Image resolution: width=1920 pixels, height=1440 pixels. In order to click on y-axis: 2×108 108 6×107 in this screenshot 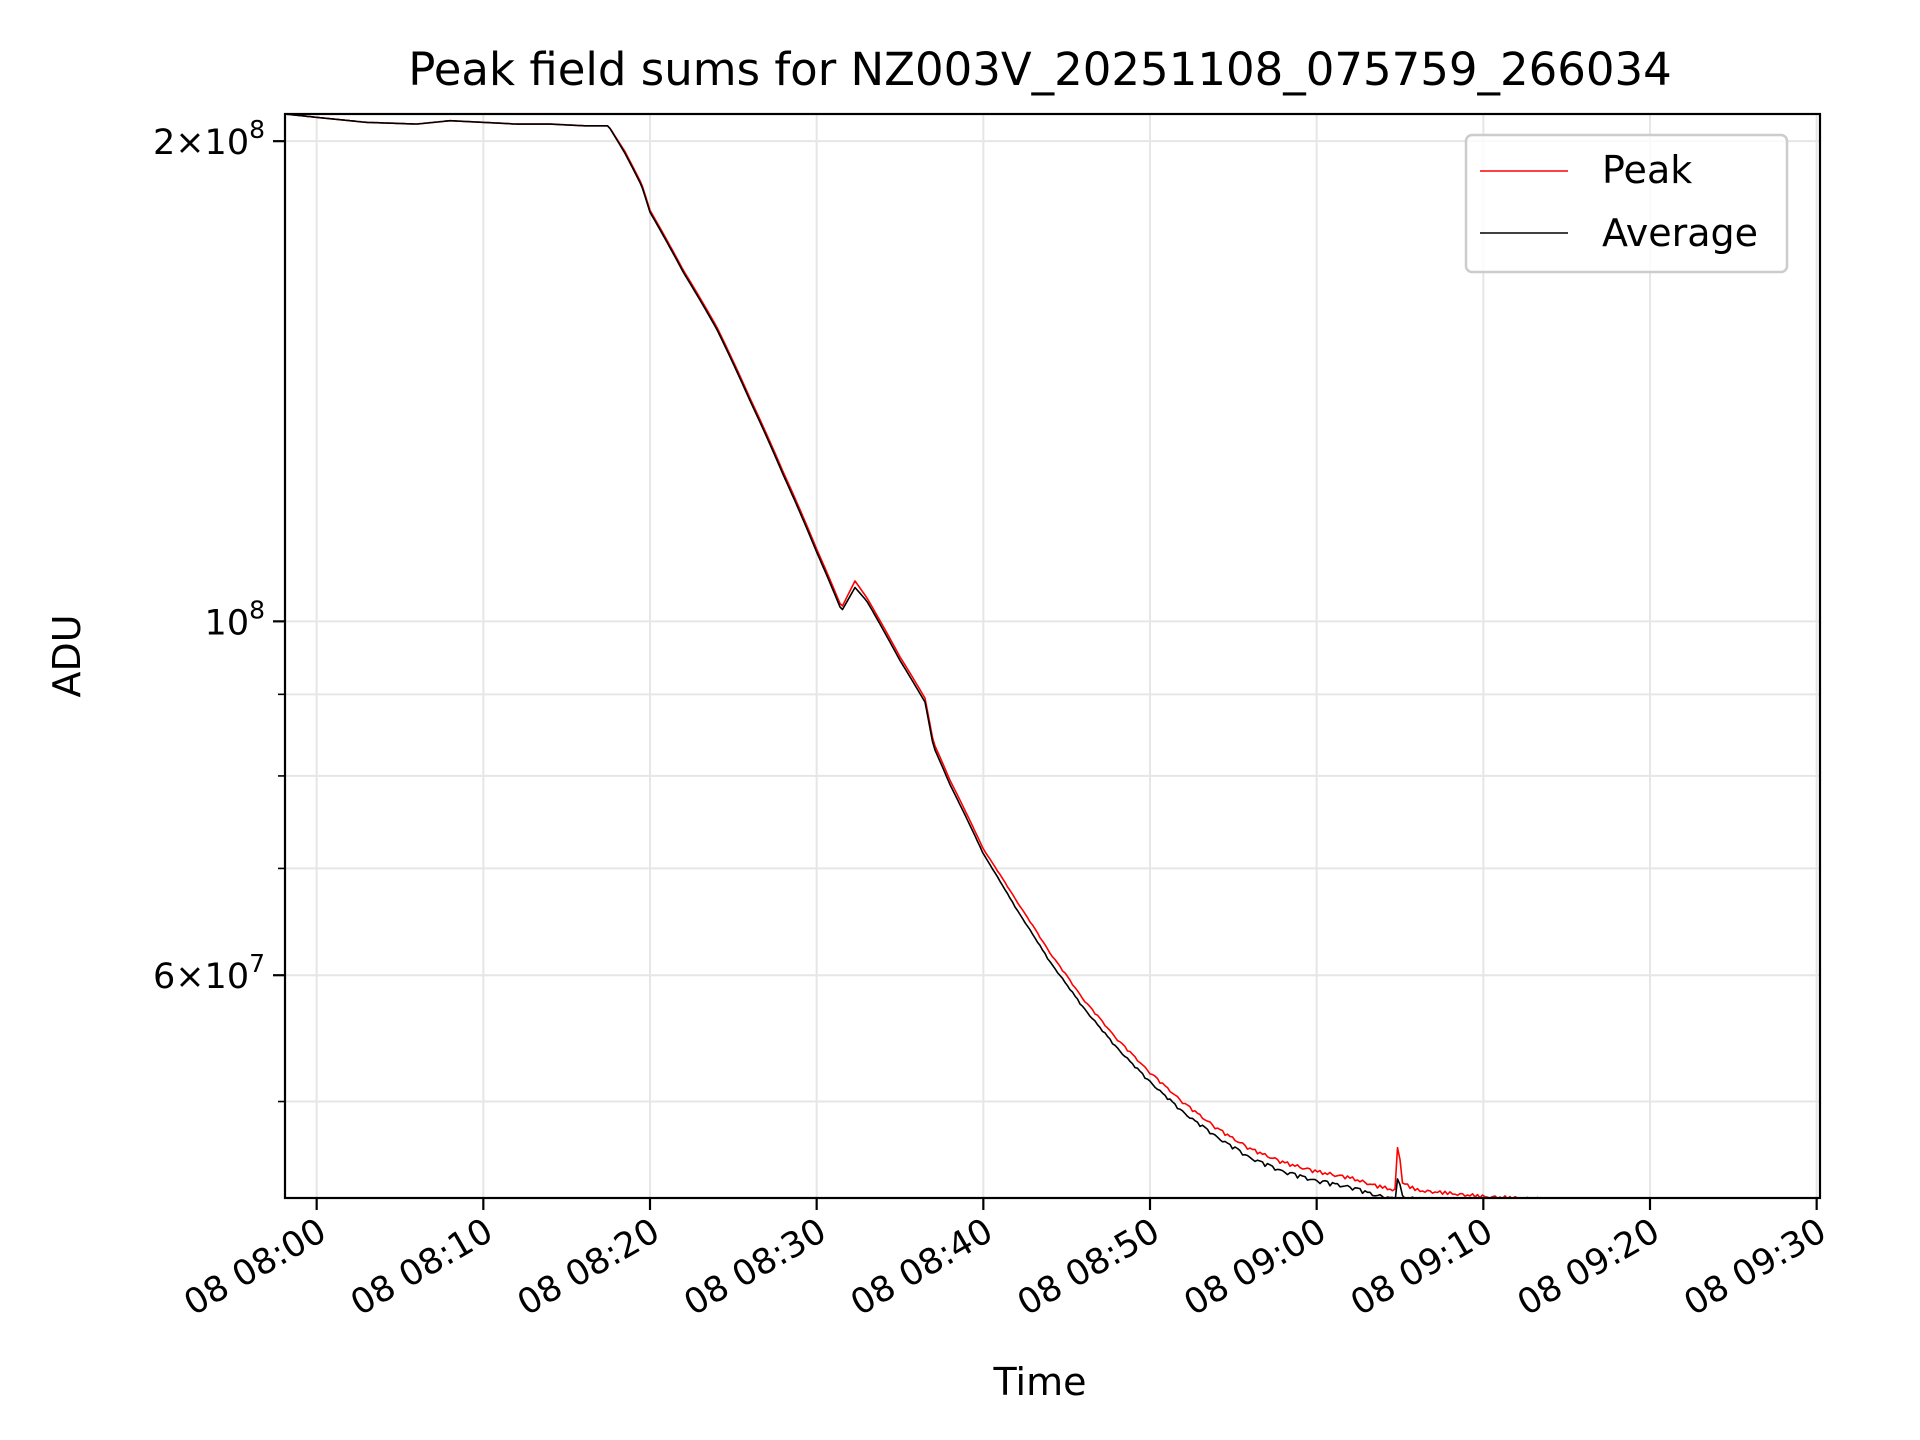, I will do `click(219, 609)`.